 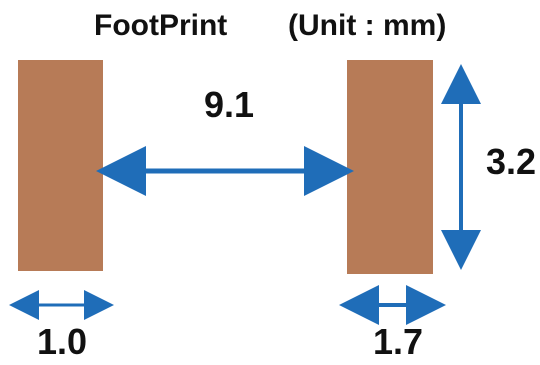 I want to click on right-pad-width-label: 1.7, so click(x=398, y=341).